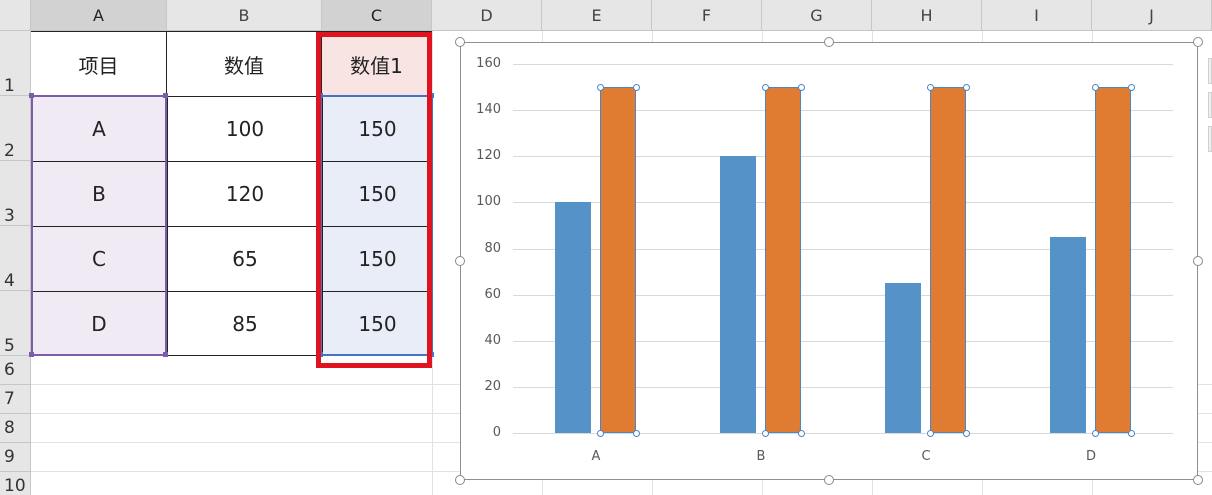 The height and width of the screenshot is (495, 1212). What do you see at coordinates (244, 63) in the screenshot?
I see `header-cell-value: 数值` at bounding box center [244, 63].